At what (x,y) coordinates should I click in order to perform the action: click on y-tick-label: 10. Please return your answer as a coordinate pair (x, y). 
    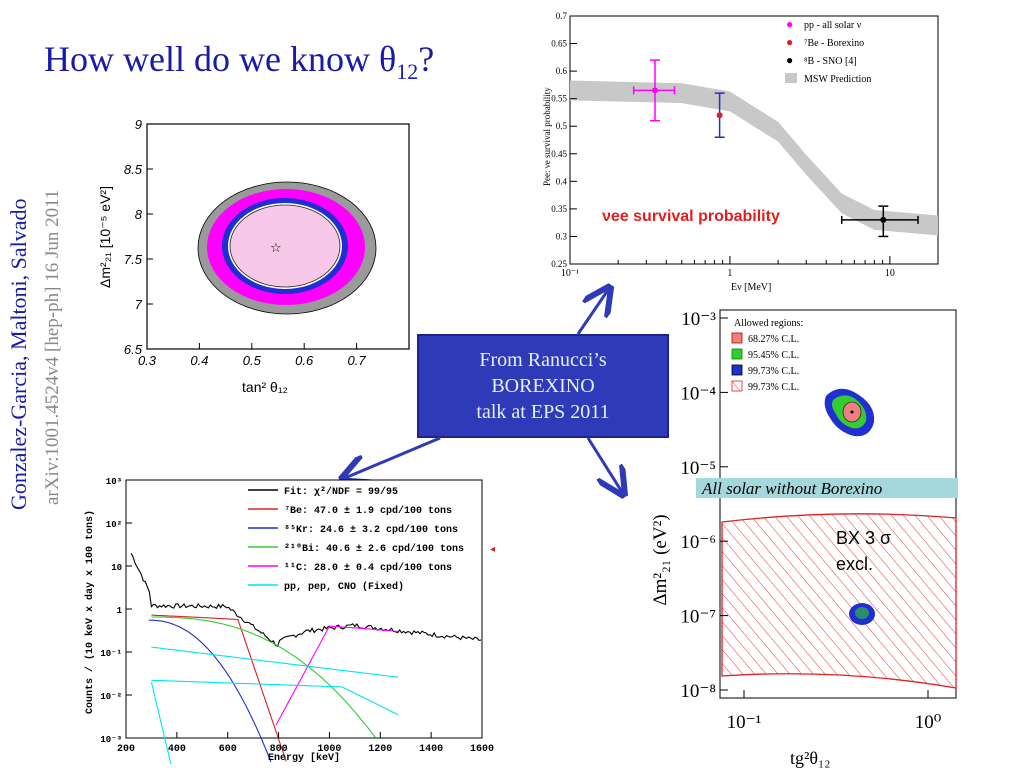
    Looking at the image, I should click on (116, 568).